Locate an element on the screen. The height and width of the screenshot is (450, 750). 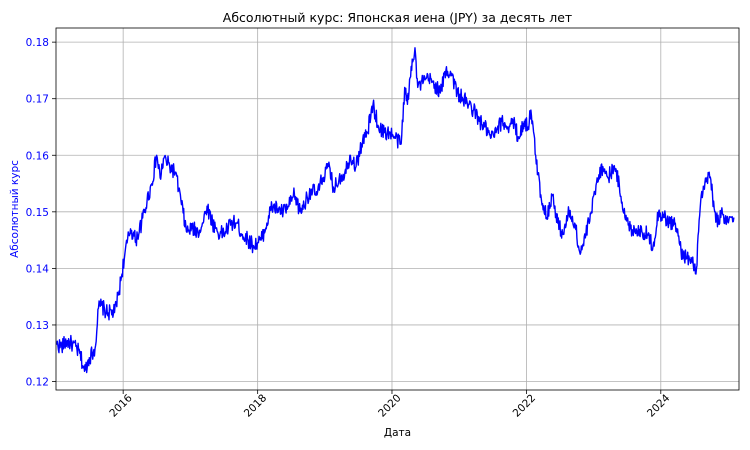
y-axis-label: Абсолютный курс is located at coordinates (15, 209).